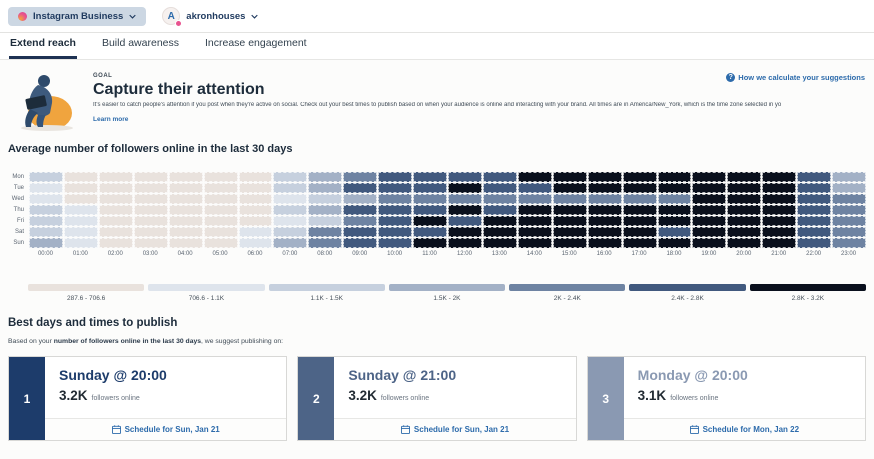  What do you see at coordinates (43, 45) in the screenshot?
I see `tab-extend-reach: Extend reach` at bounding box center [43, 45].